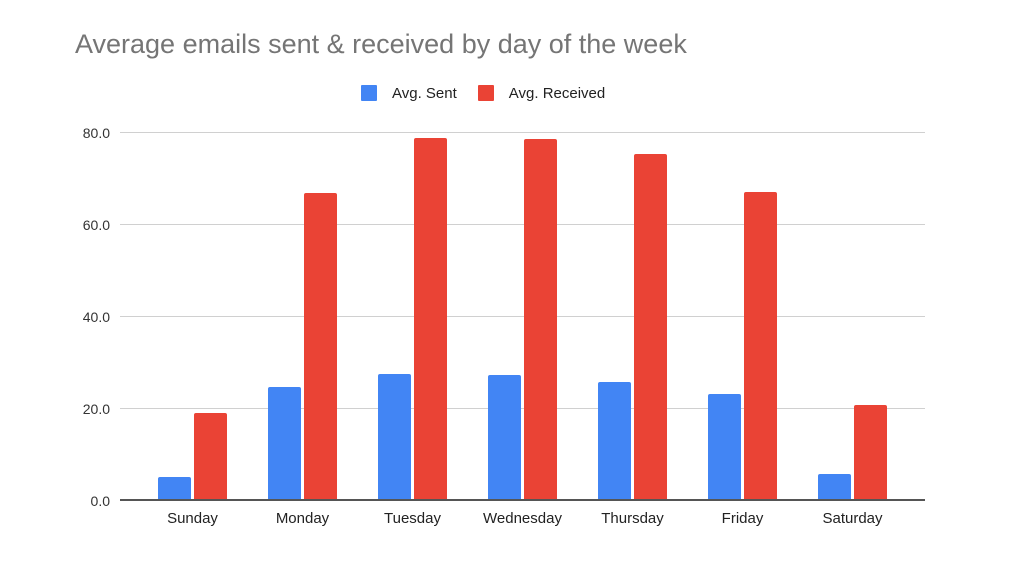 Image resolution: width=1020 pixels, height=576 pixels. What do you see at coordinates (724, 447) in the screenshot?
I see `bar-sent-friday` at bounding box center [724, 447].